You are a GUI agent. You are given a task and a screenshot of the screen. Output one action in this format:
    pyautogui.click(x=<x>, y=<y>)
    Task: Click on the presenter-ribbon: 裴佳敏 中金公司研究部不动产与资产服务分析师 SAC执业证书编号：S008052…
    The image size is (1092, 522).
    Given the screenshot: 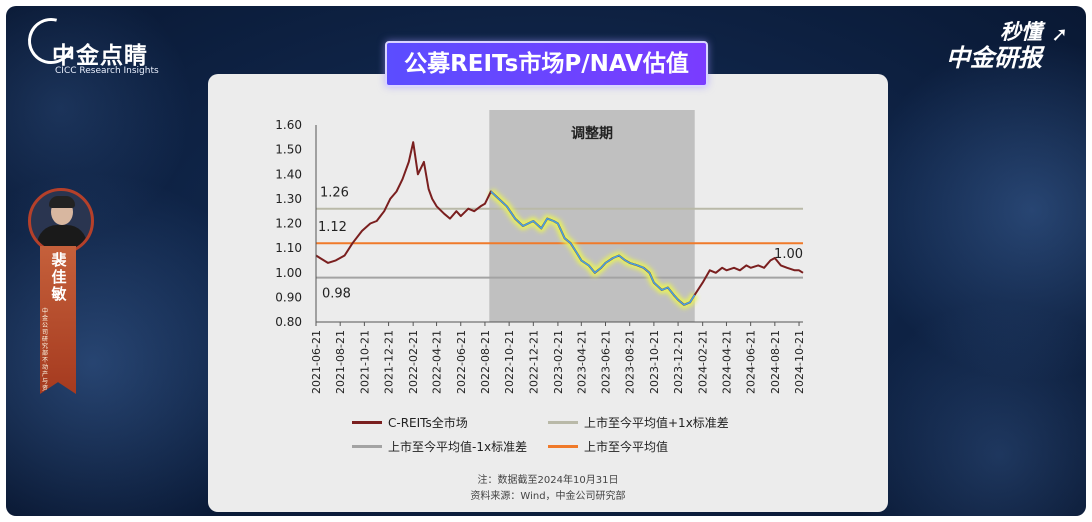 What is the action you would take?
    pyautogui.click(x=58, y=320)
    